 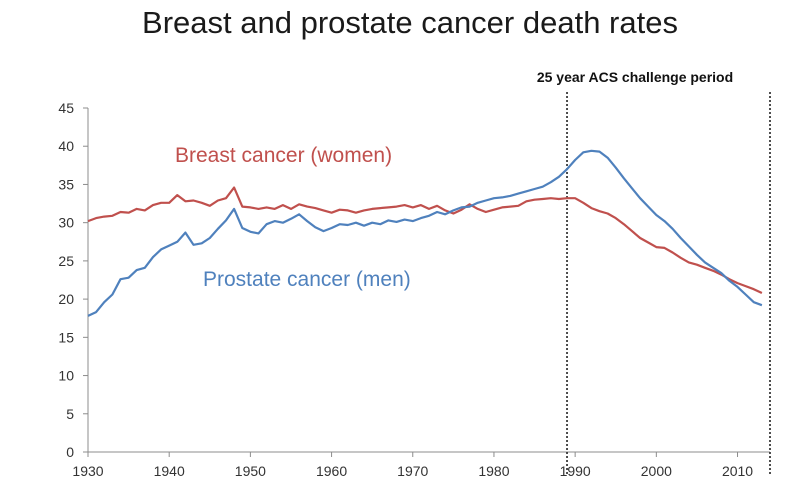 What do you see at coordinates (70, 414) in the screenshot?
I see `y-tick-label: 5` at bounding box center [70, 414].